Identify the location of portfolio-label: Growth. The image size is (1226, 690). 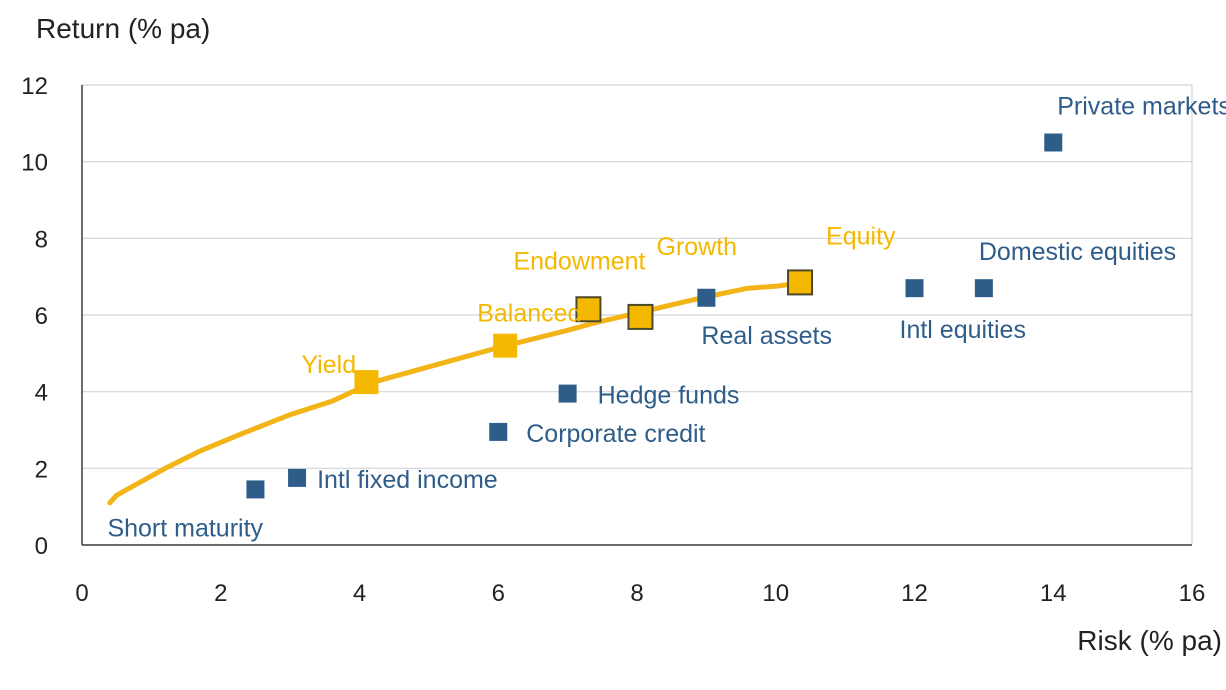
(696, 247).